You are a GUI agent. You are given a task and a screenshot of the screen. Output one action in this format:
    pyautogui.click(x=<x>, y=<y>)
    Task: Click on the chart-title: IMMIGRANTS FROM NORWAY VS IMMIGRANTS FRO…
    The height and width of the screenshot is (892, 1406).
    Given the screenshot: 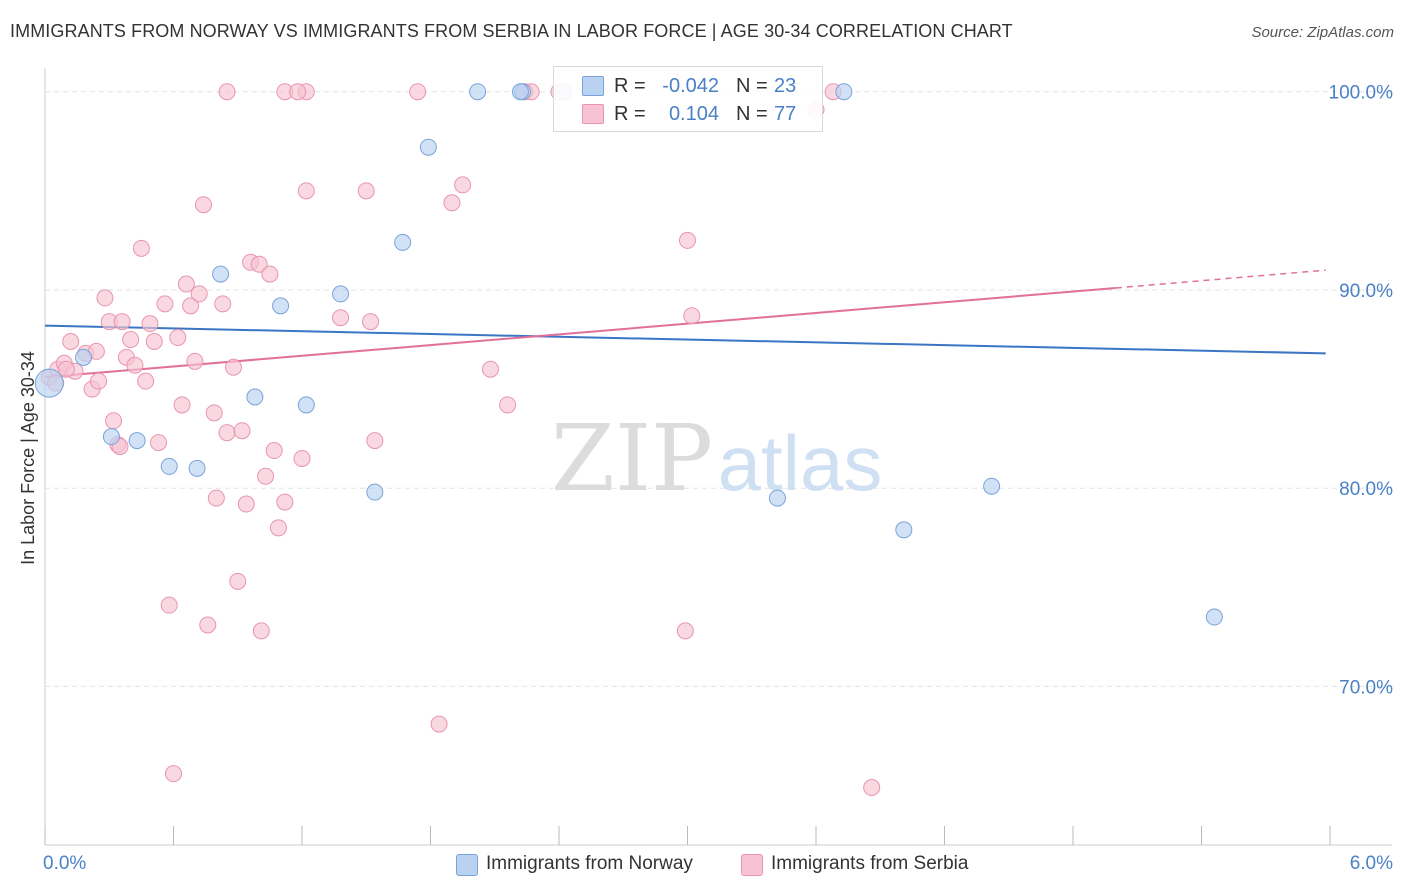 What is the action you would take?
    pyautogui.click(x=511, y=31)
    